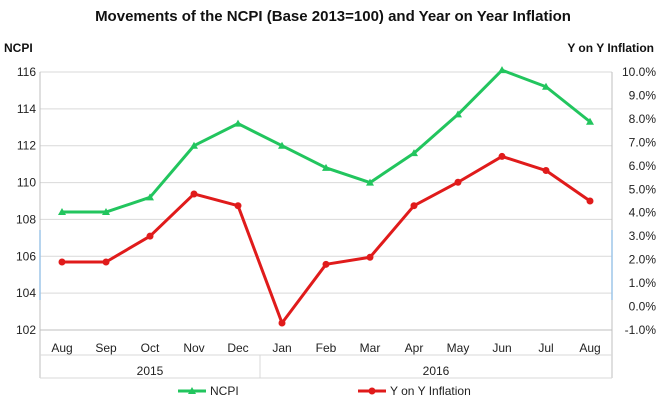  Describe the element at coordinates (643, 213) in the screenshot. I see `right-tick-label: 4.0%` at that location.